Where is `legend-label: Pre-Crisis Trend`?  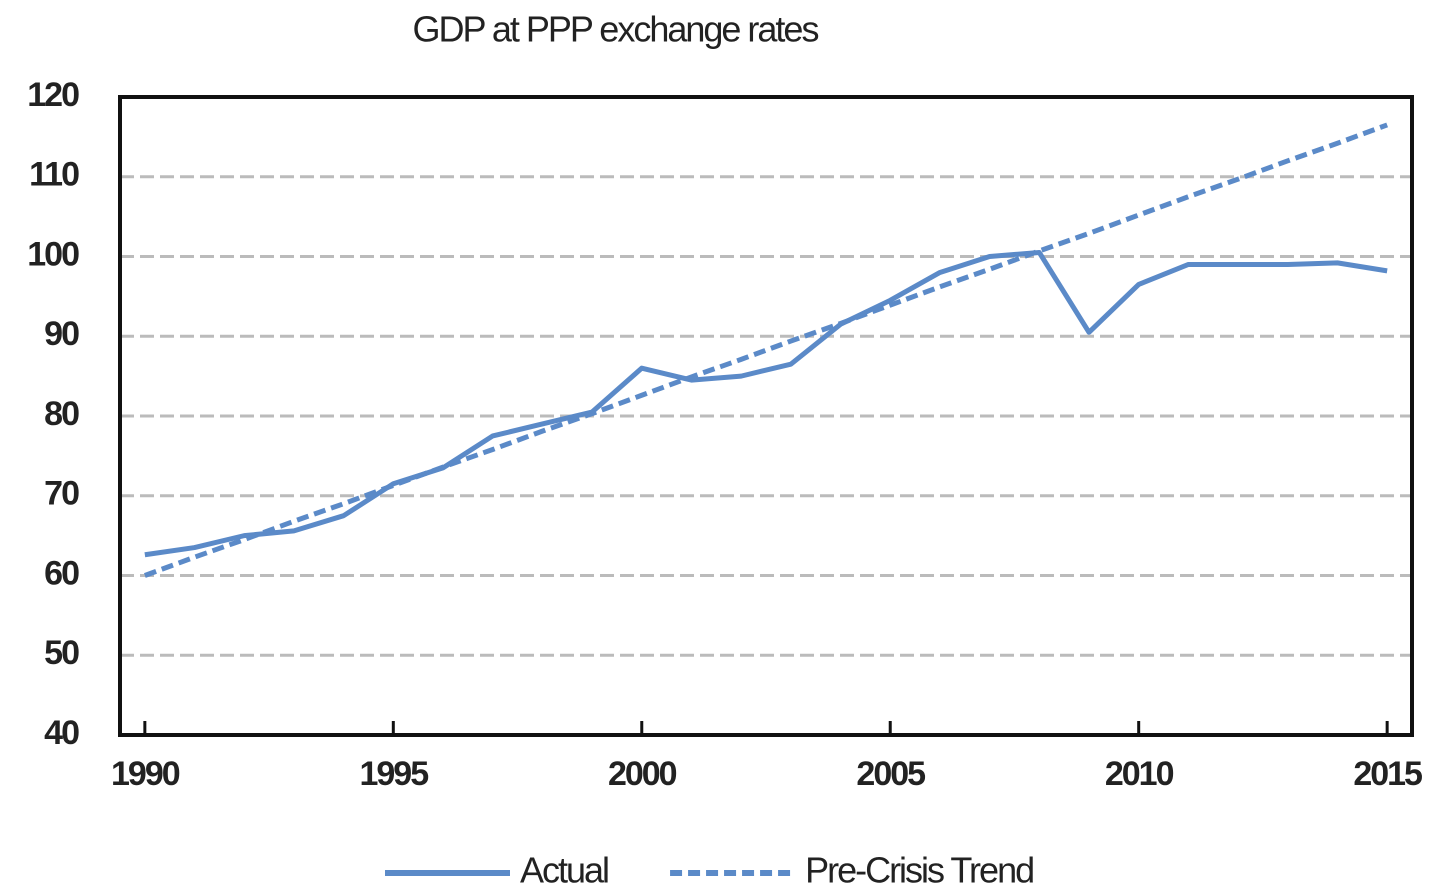
legend-label: Pre-Crisis Trend is located at coordinates (919, 870).